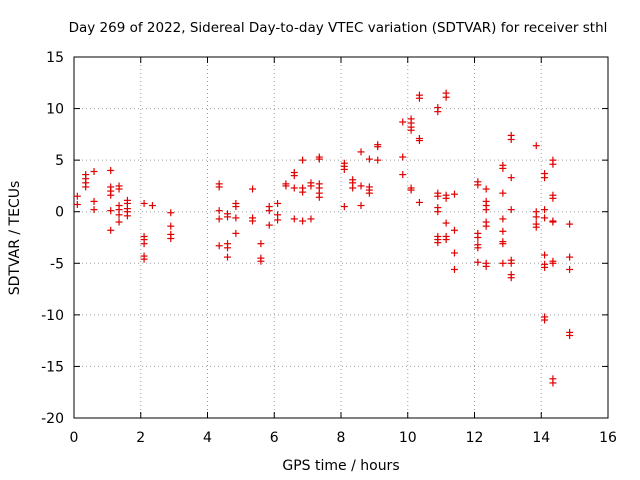  Describe the element at coordinates (55, 110) in the screenshot. I see `y-tick-label: 10` at that location.